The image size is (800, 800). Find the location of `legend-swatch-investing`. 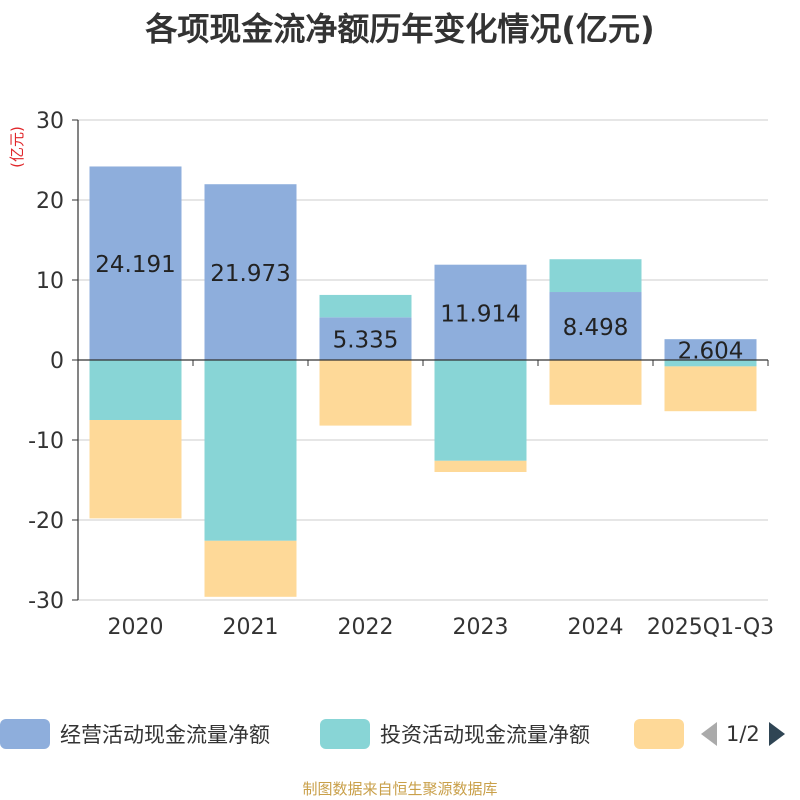

legend-swatch-investing is located at coordinates (345, 734).